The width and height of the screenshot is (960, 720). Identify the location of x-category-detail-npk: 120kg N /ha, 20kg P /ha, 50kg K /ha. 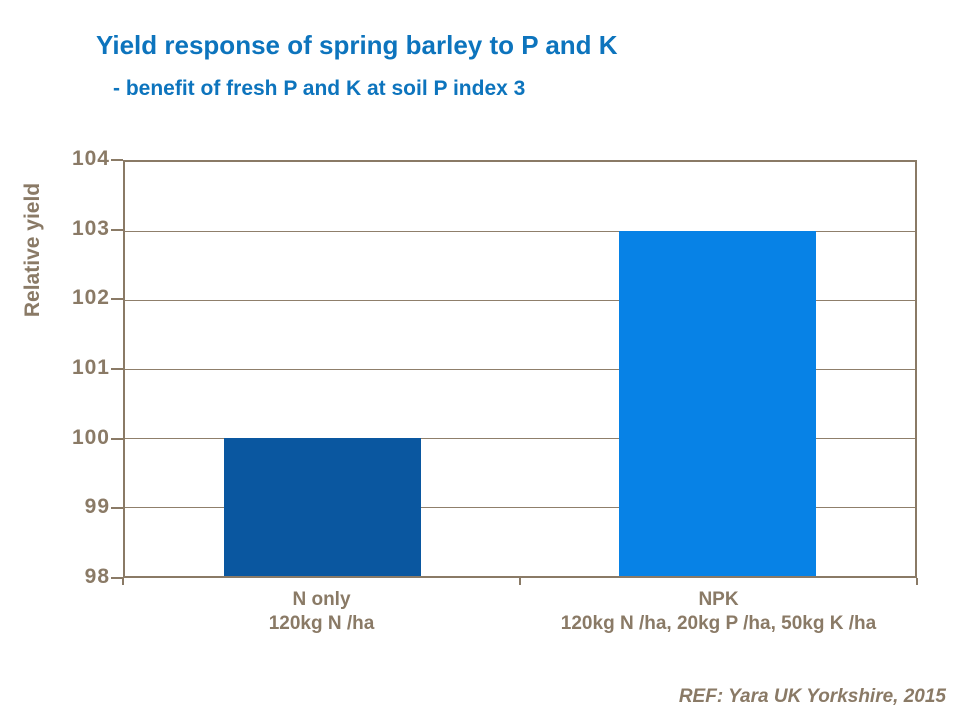
(718, 623).